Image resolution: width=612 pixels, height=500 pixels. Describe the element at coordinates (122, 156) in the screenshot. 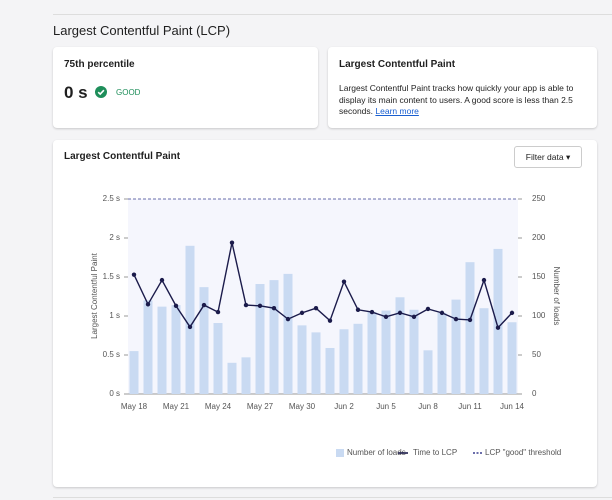

I see `chart-title: Largest Contentful Paint` at that location.